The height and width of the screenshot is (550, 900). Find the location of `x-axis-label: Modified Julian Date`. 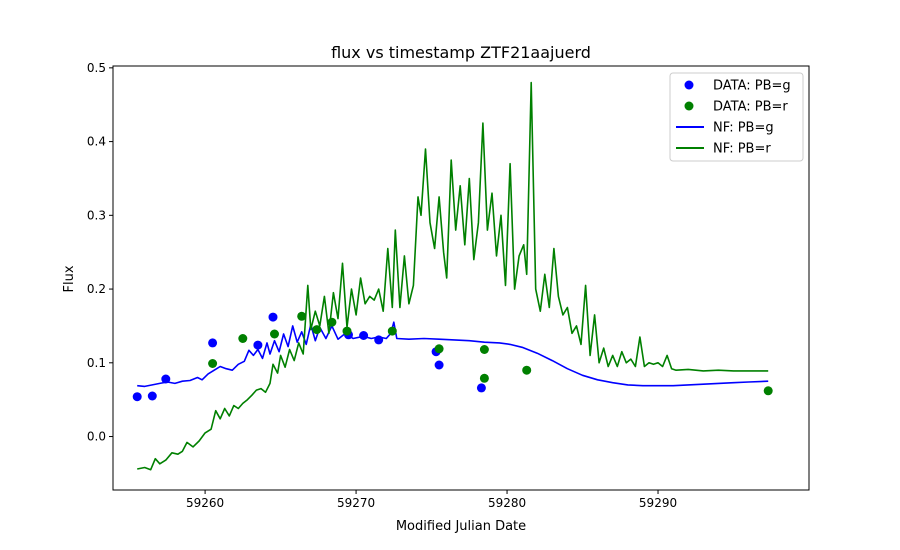

x-axis-label: Modified Julian Date is located at coordinates (461, 526).